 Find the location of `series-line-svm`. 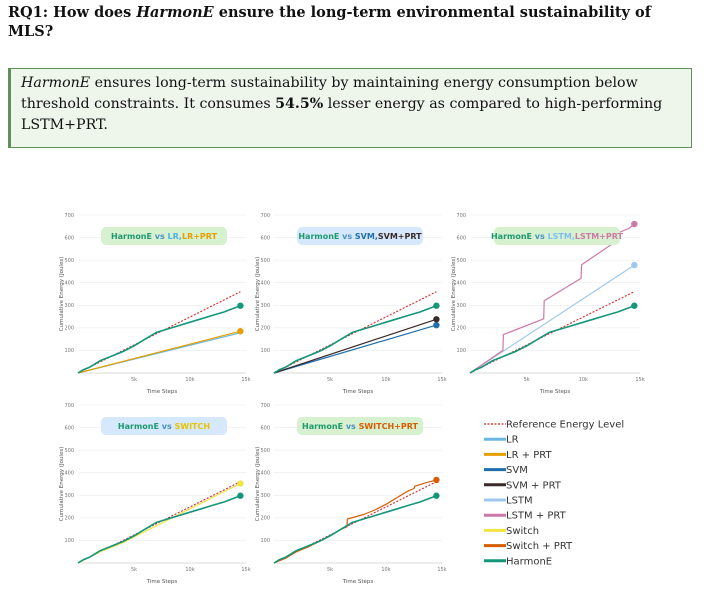

series-line-svm is located at coordinates (355, 349).